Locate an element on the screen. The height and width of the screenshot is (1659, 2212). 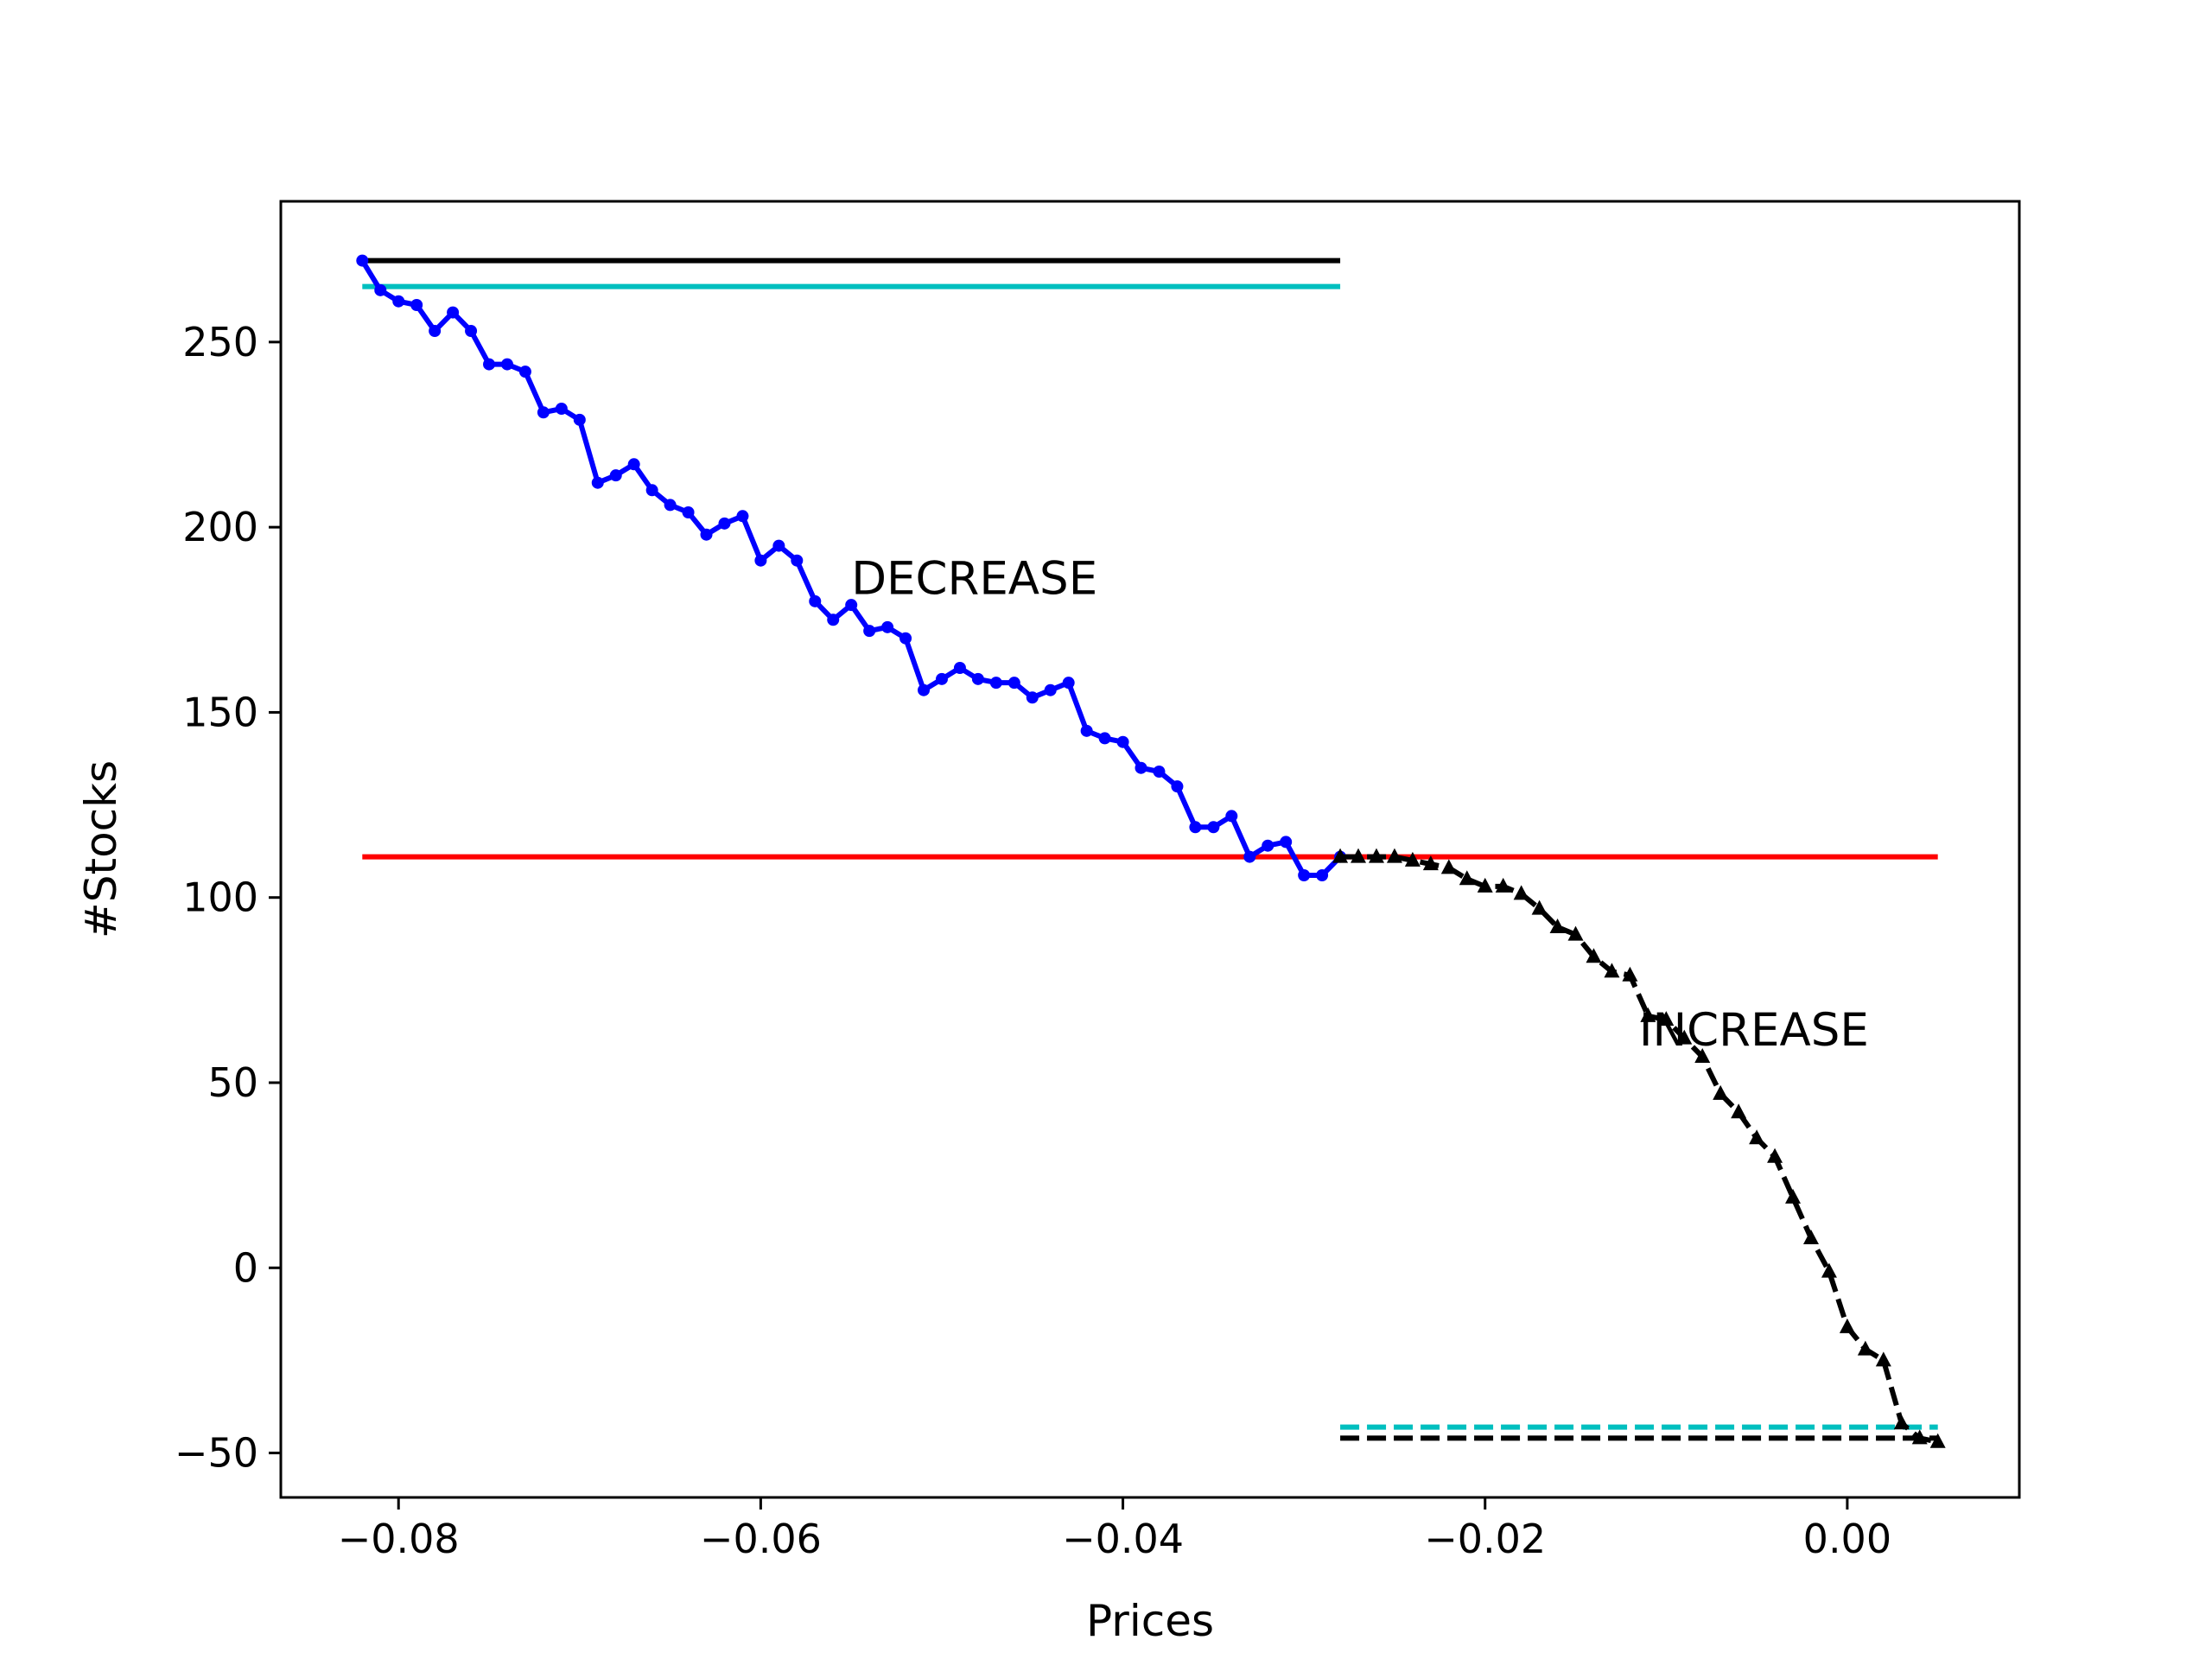
x-tick-label: 0.00 is located at coordinates (1847, 1539).